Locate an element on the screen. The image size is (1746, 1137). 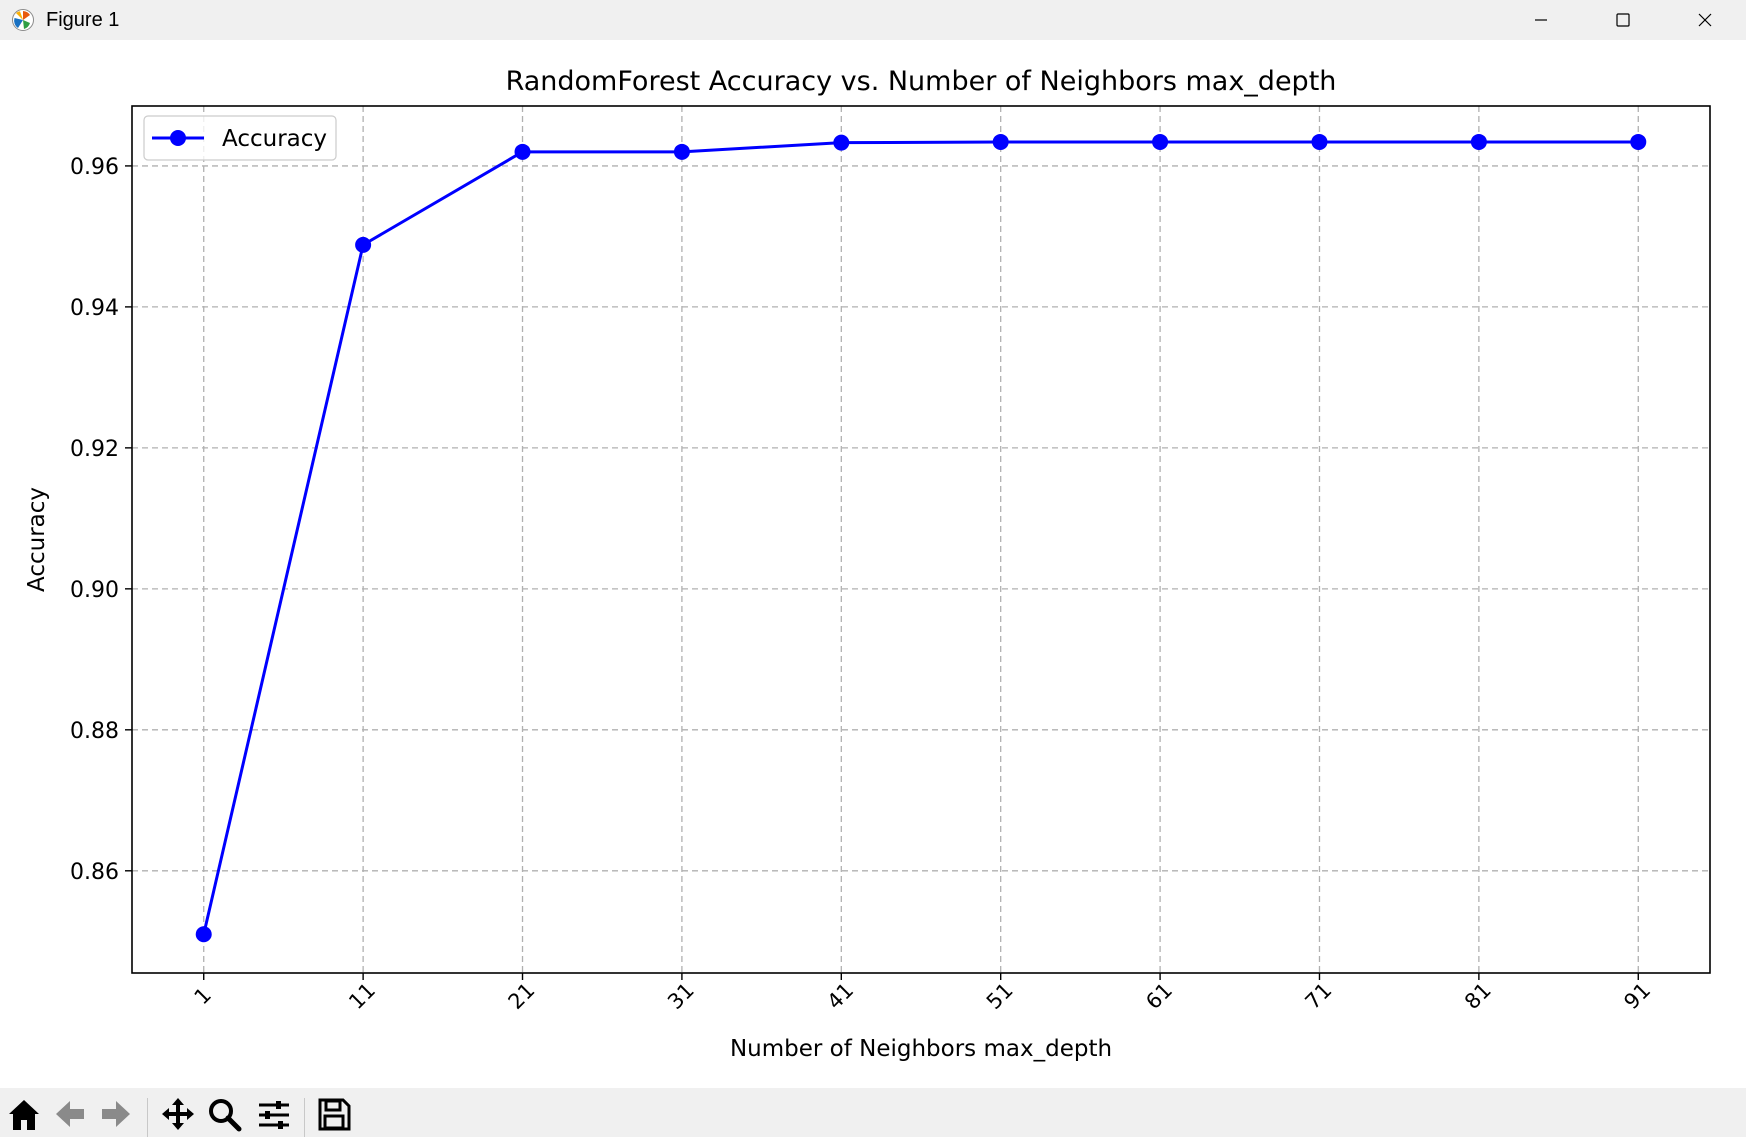
back-button is located at coordinates (70, 1116).